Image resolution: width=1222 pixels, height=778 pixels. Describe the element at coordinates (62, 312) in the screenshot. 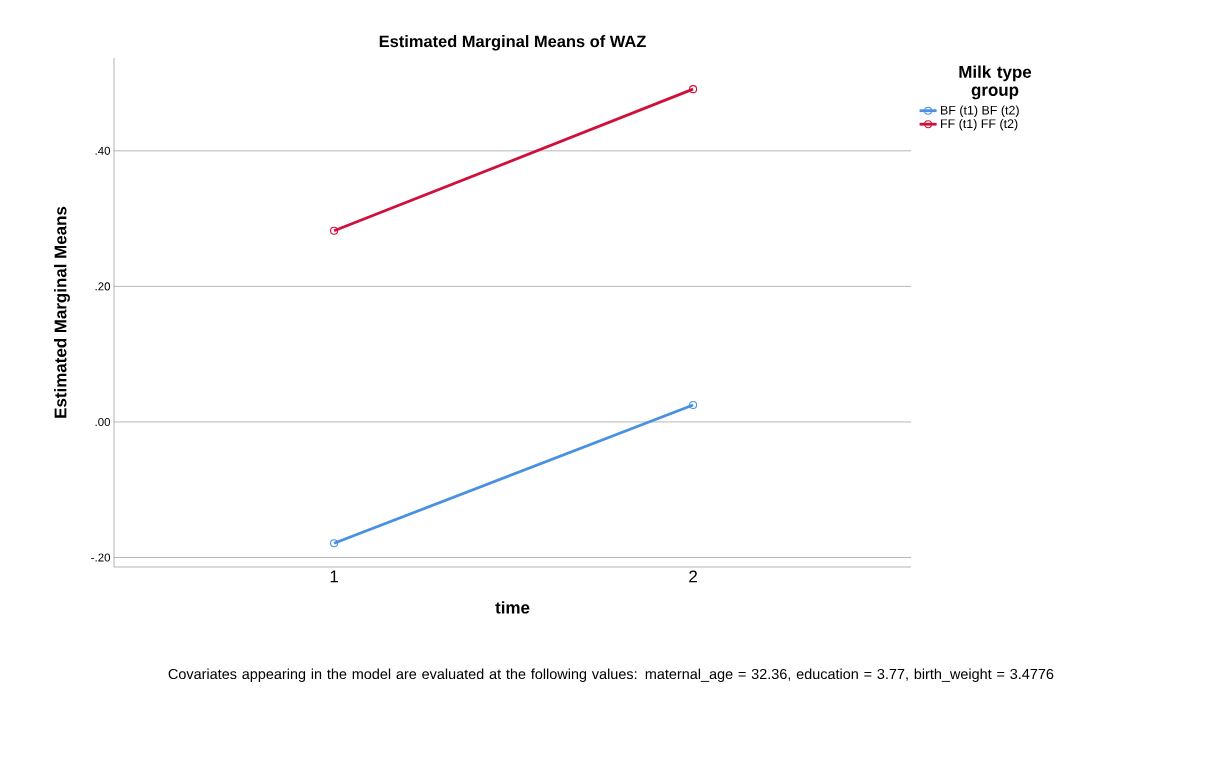

I see `y-axis-title: Estimated Marginal Means` at that location.